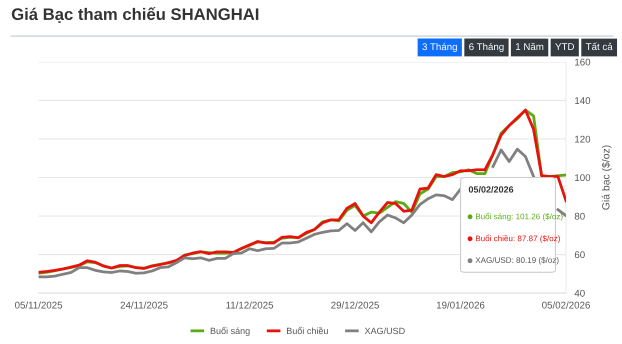 The height and width of the screenshot is (344, 622). I want to click on text: Tất cả, so click(599, 46).